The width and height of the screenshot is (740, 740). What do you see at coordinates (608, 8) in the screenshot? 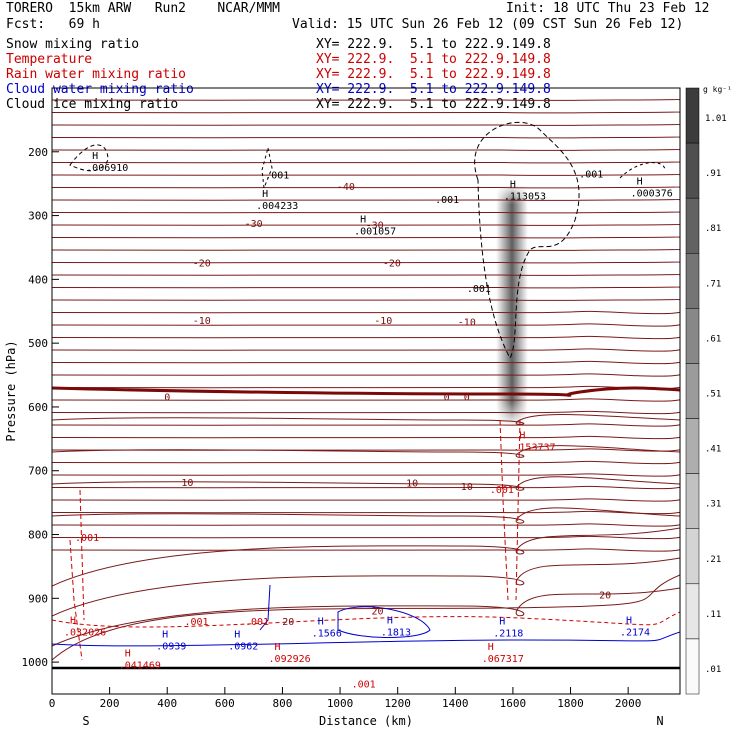
I see `header-init-time: Init: 18 UTC Thu 23 Feb 12` at bounding box center [608, 8].